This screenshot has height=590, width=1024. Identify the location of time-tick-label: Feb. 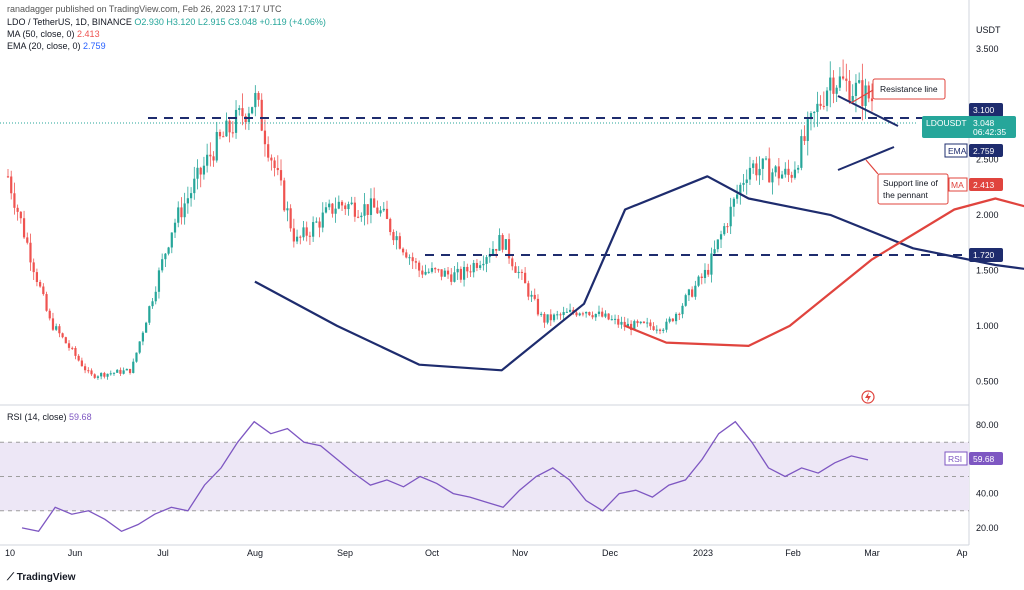
(793, 553).